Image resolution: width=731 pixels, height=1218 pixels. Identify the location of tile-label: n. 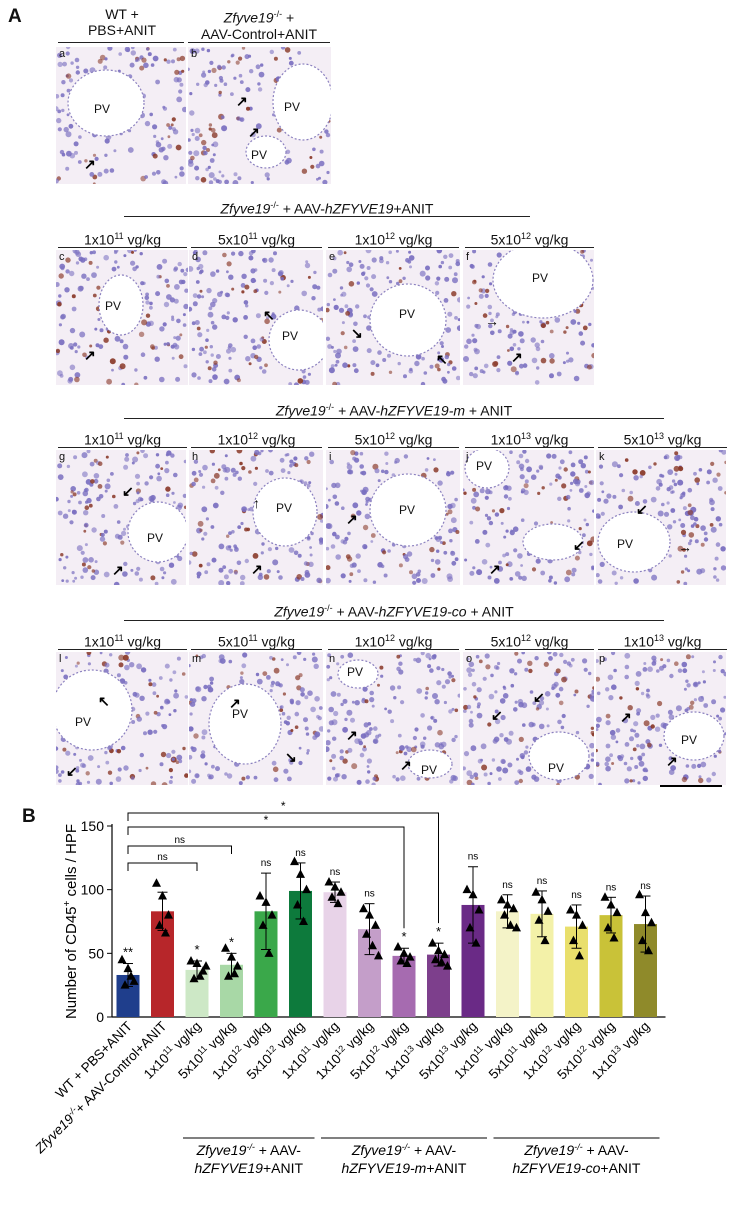
(332, 659).